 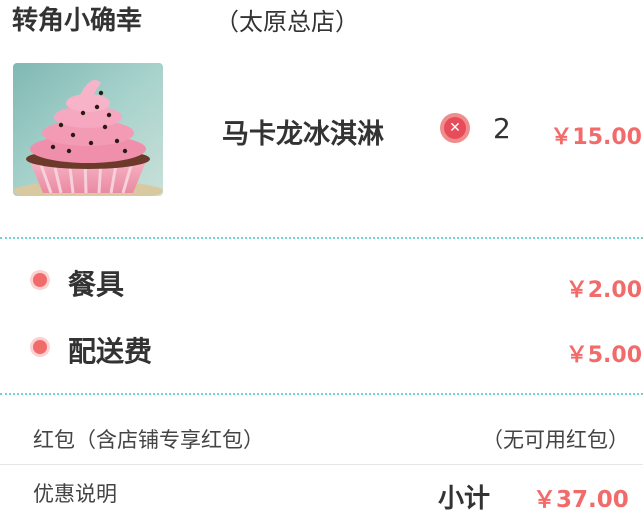 What do you see at coordinates (77, 21) in the screenshot?
I see `shop-name: 转角小确幸` at bounding box center [77, 21].